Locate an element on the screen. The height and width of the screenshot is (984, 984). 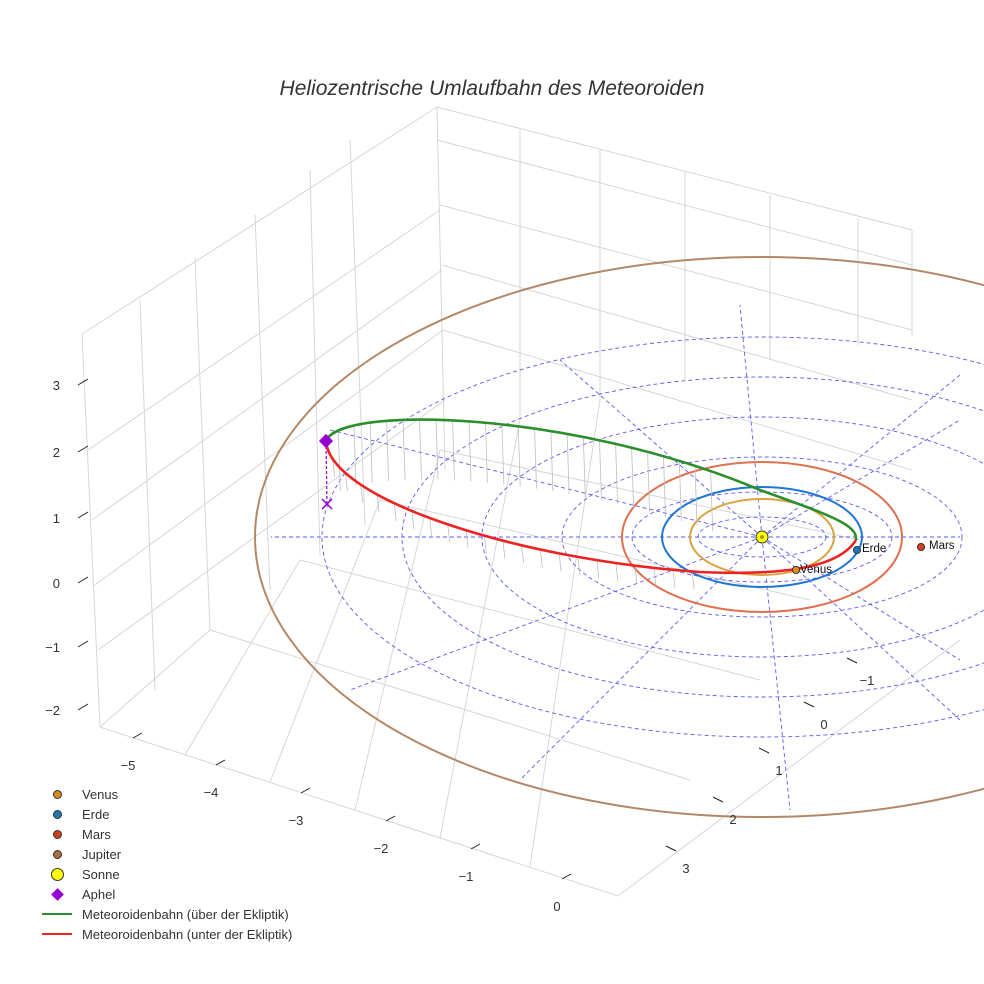
y-tick-label: 1 is located at coordinates (778, 770).